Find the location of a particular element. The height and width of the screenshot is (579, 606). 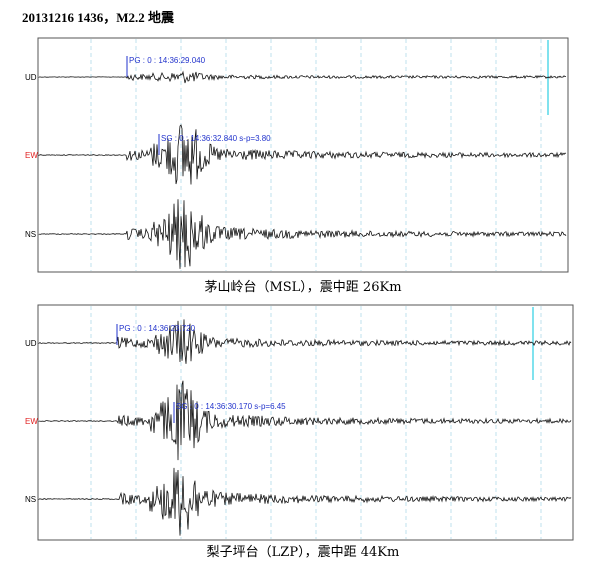

title: 20131216 1436，M2.2 地震 is located at coordinates (98, 17).